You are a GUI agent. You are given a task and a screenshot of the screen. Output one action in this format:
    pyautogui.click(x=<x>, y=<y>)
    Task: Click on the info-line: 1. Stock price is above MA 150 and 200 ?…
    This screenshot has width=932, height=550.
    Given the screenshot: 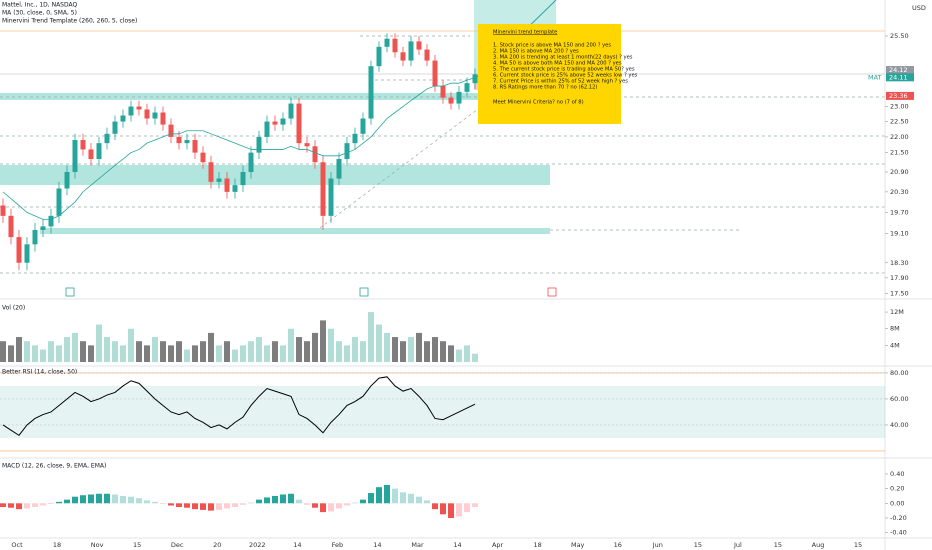 What is the action you would take?
    pyautogui.click(x=552, y=46)
    